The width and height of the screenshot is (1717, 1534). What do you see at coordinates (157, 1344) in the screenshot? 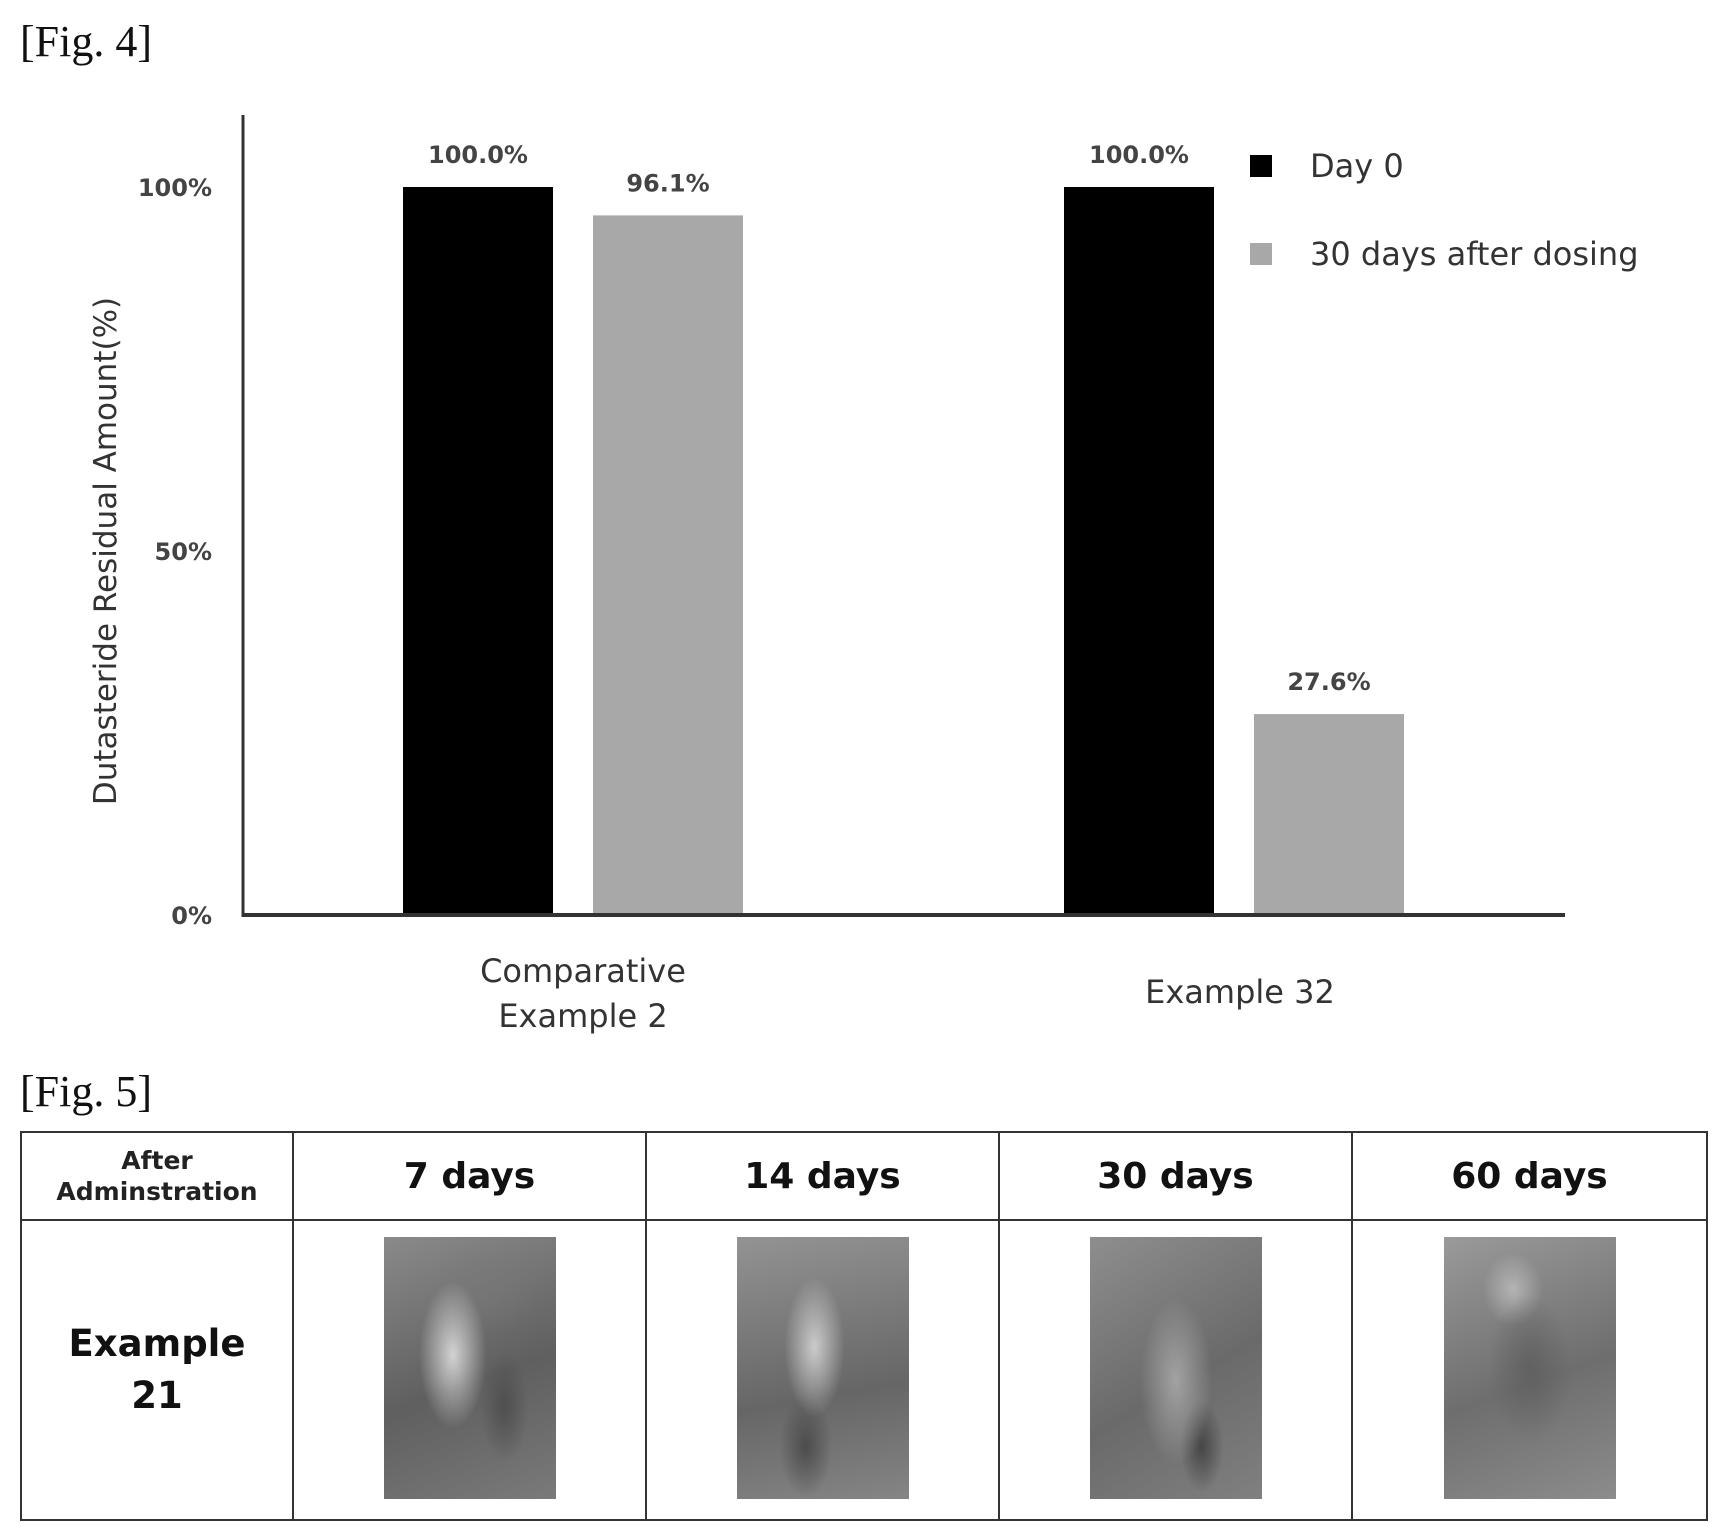
I see `row-label-line-1: Example` at bounding box center [157, 1344].